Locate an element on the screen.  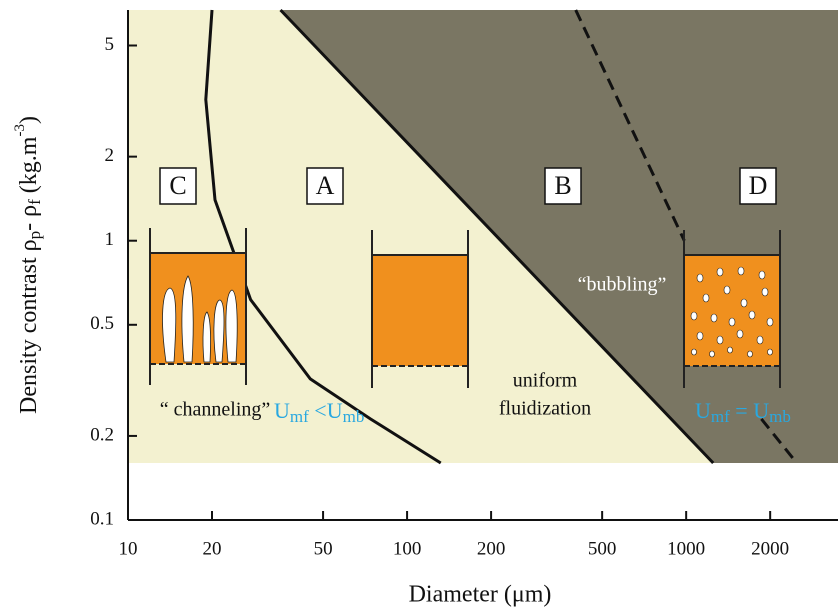
group-label: A is located at coordinates (325, 185).